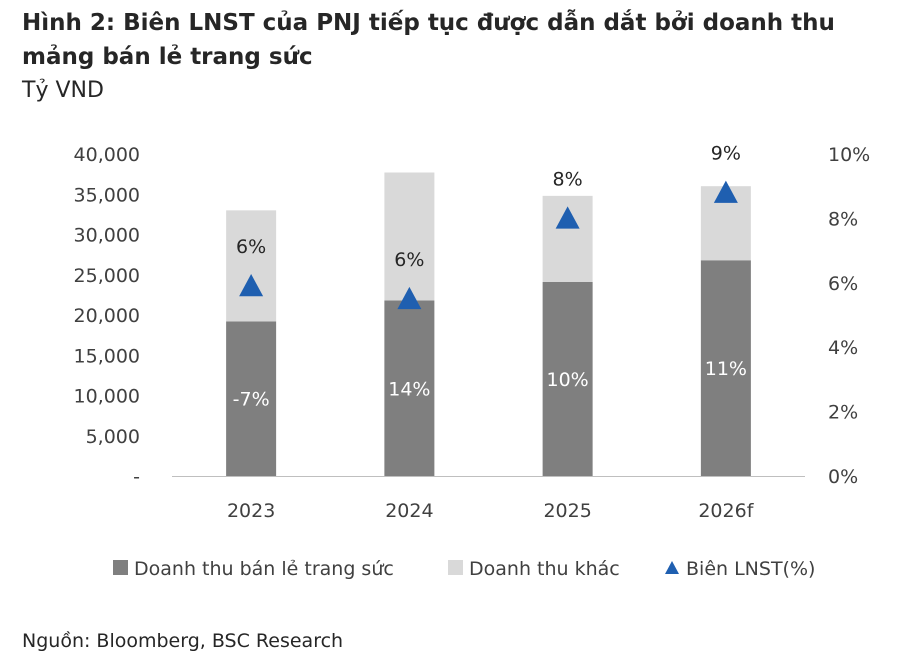  What do you see at coordinates (568, 179) in the screenshot?
I see `margin-label: 8%` at bounding box center [568, 179].